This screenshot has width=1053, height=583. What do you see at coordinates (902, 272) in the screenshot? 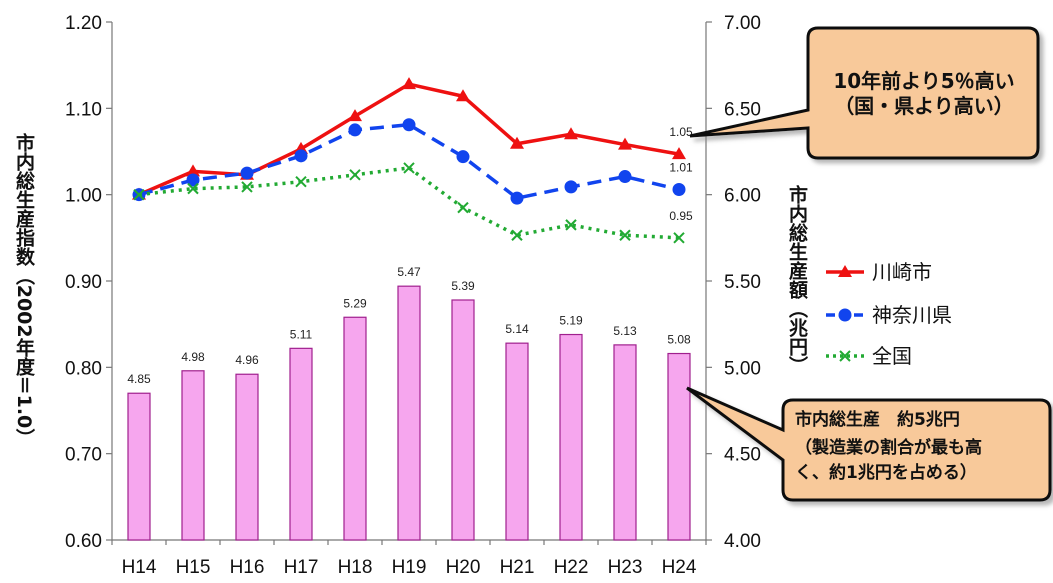
I see `legend-label: 川崎市` at bounding box center [902, 272].